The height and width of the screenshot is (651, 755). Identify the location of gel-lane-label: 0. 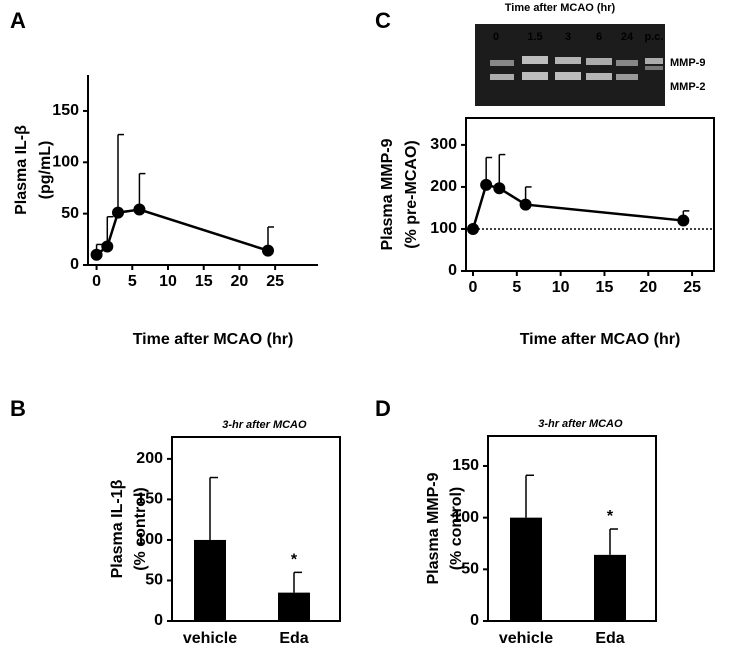
(496, 37).